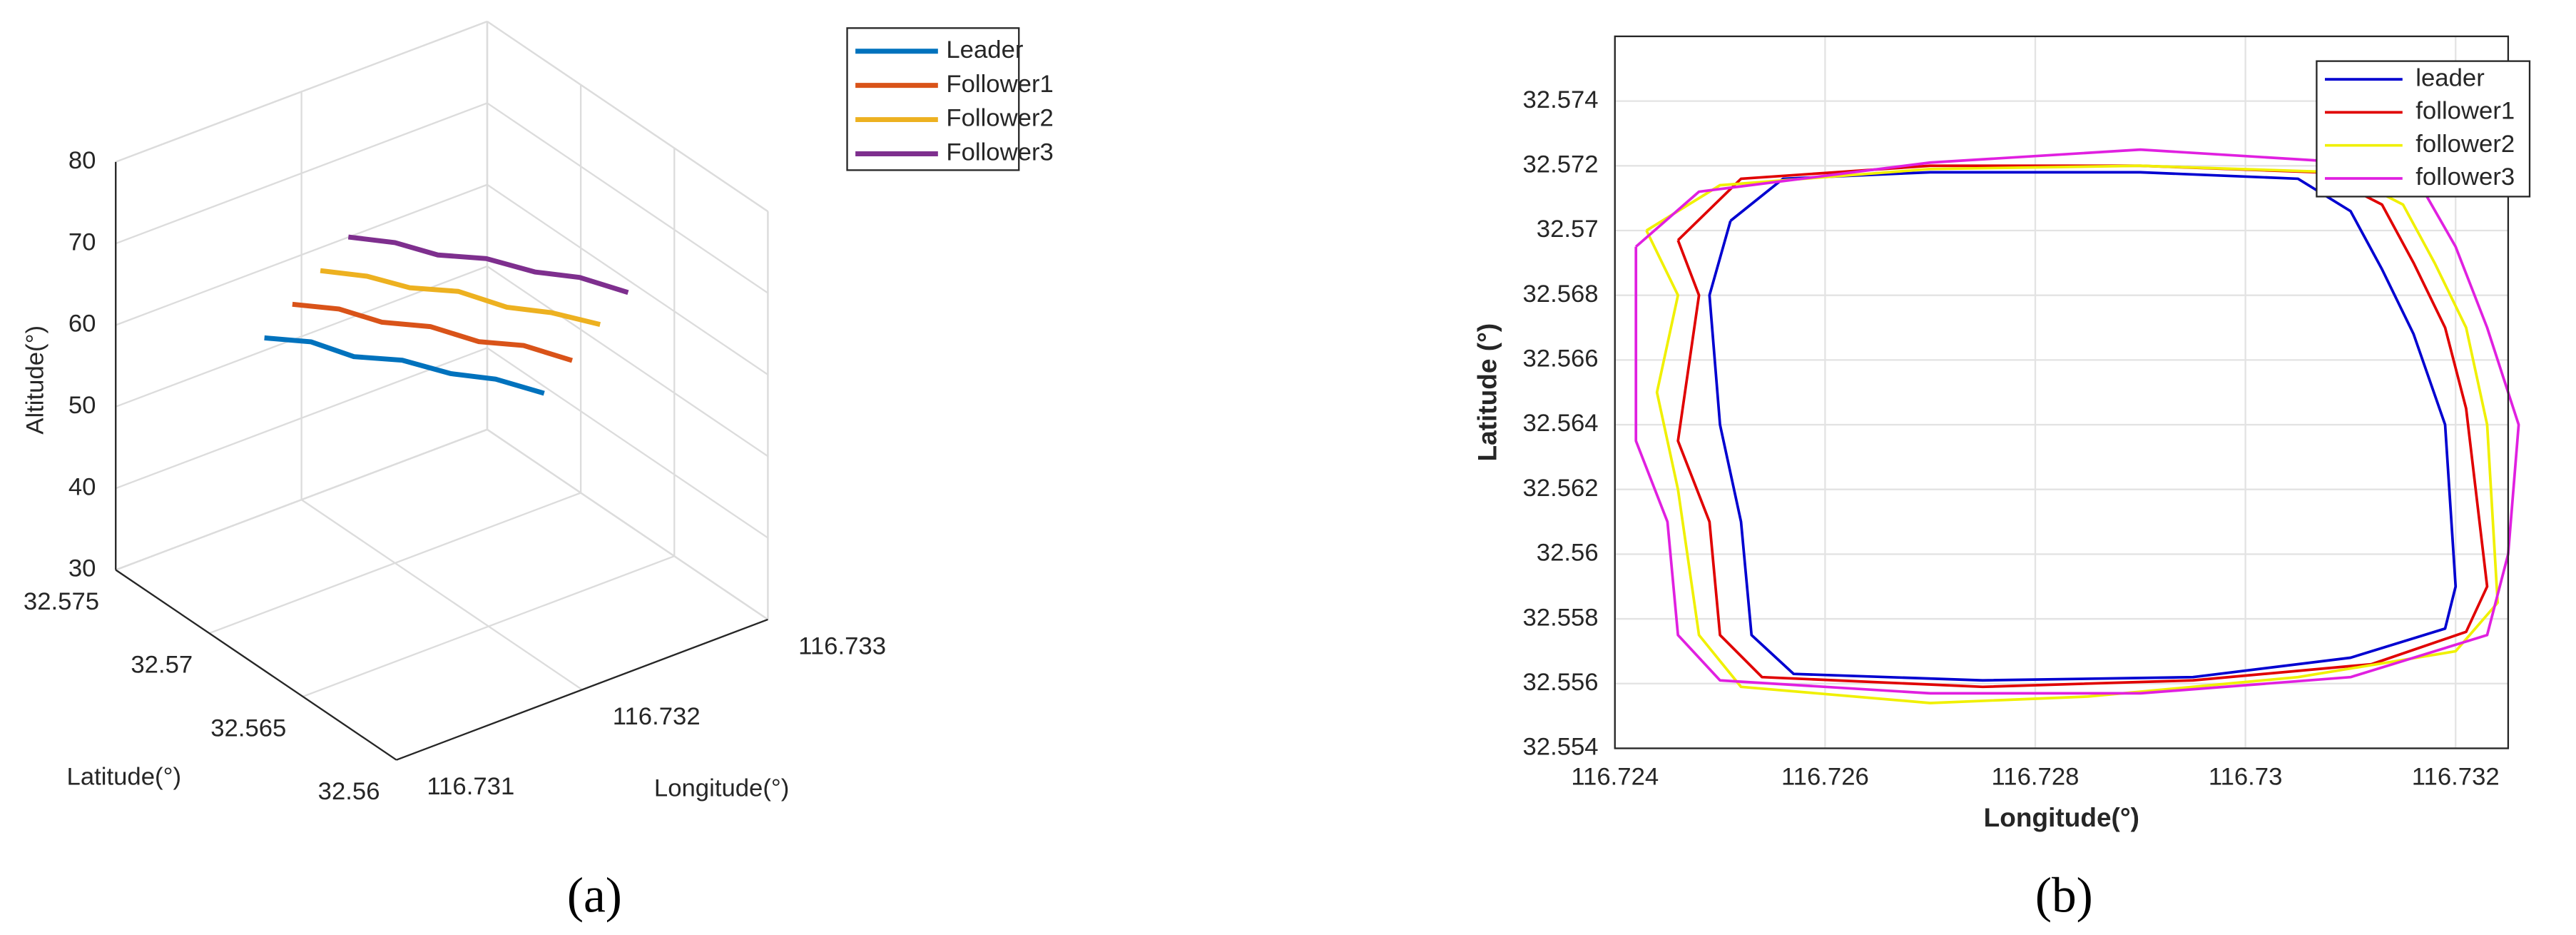 The width and height of the screenshot is (2576, 935). What do you see at coordinates (1825, 777) in the screenshot?
I see `x-tick-label: 116.726` at bounding box center [1825, 777].